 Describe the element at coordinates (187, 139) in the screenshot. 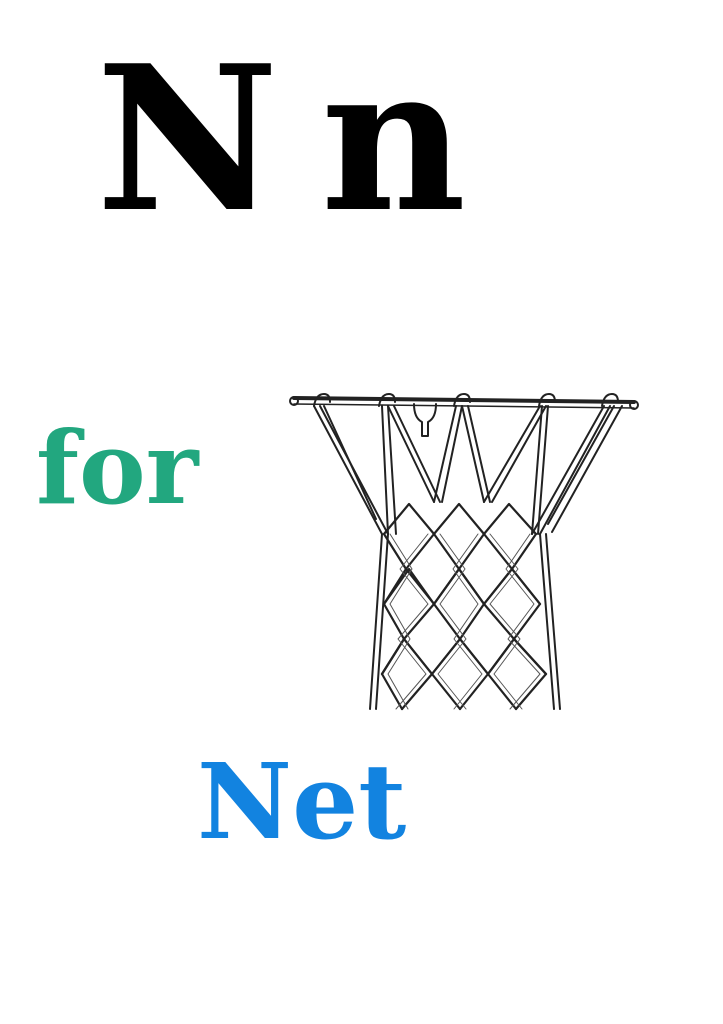

I see `uppercase-letter: N` at that location.